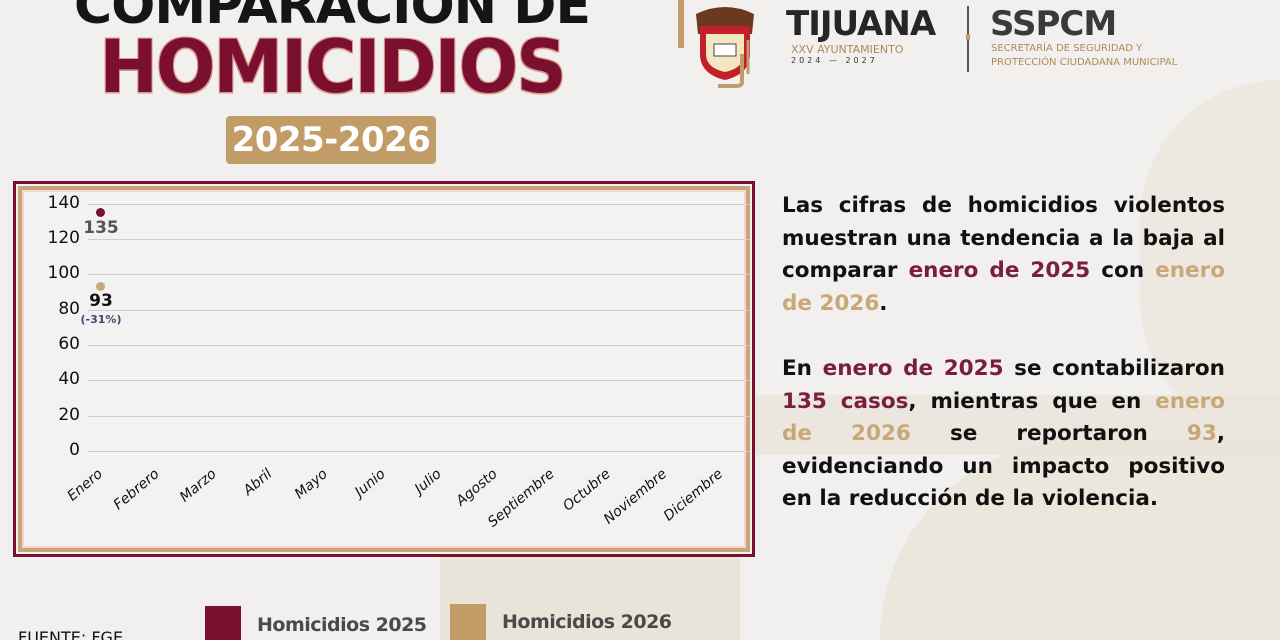 The height and width of the screenshot is (640, 1280). Describe the element at coordinates (845, 401) in the screenshot. I see `highlight-count-2025: 135 casos` at that location.